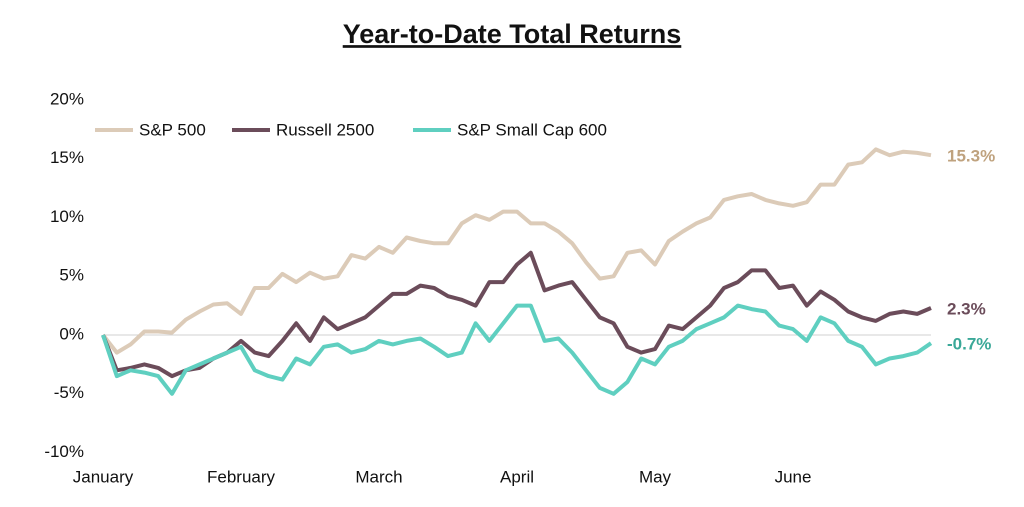 The width and height of the screenshot is (1024, 507). I want to click on end-label: -0.7%, so click(969, 344).